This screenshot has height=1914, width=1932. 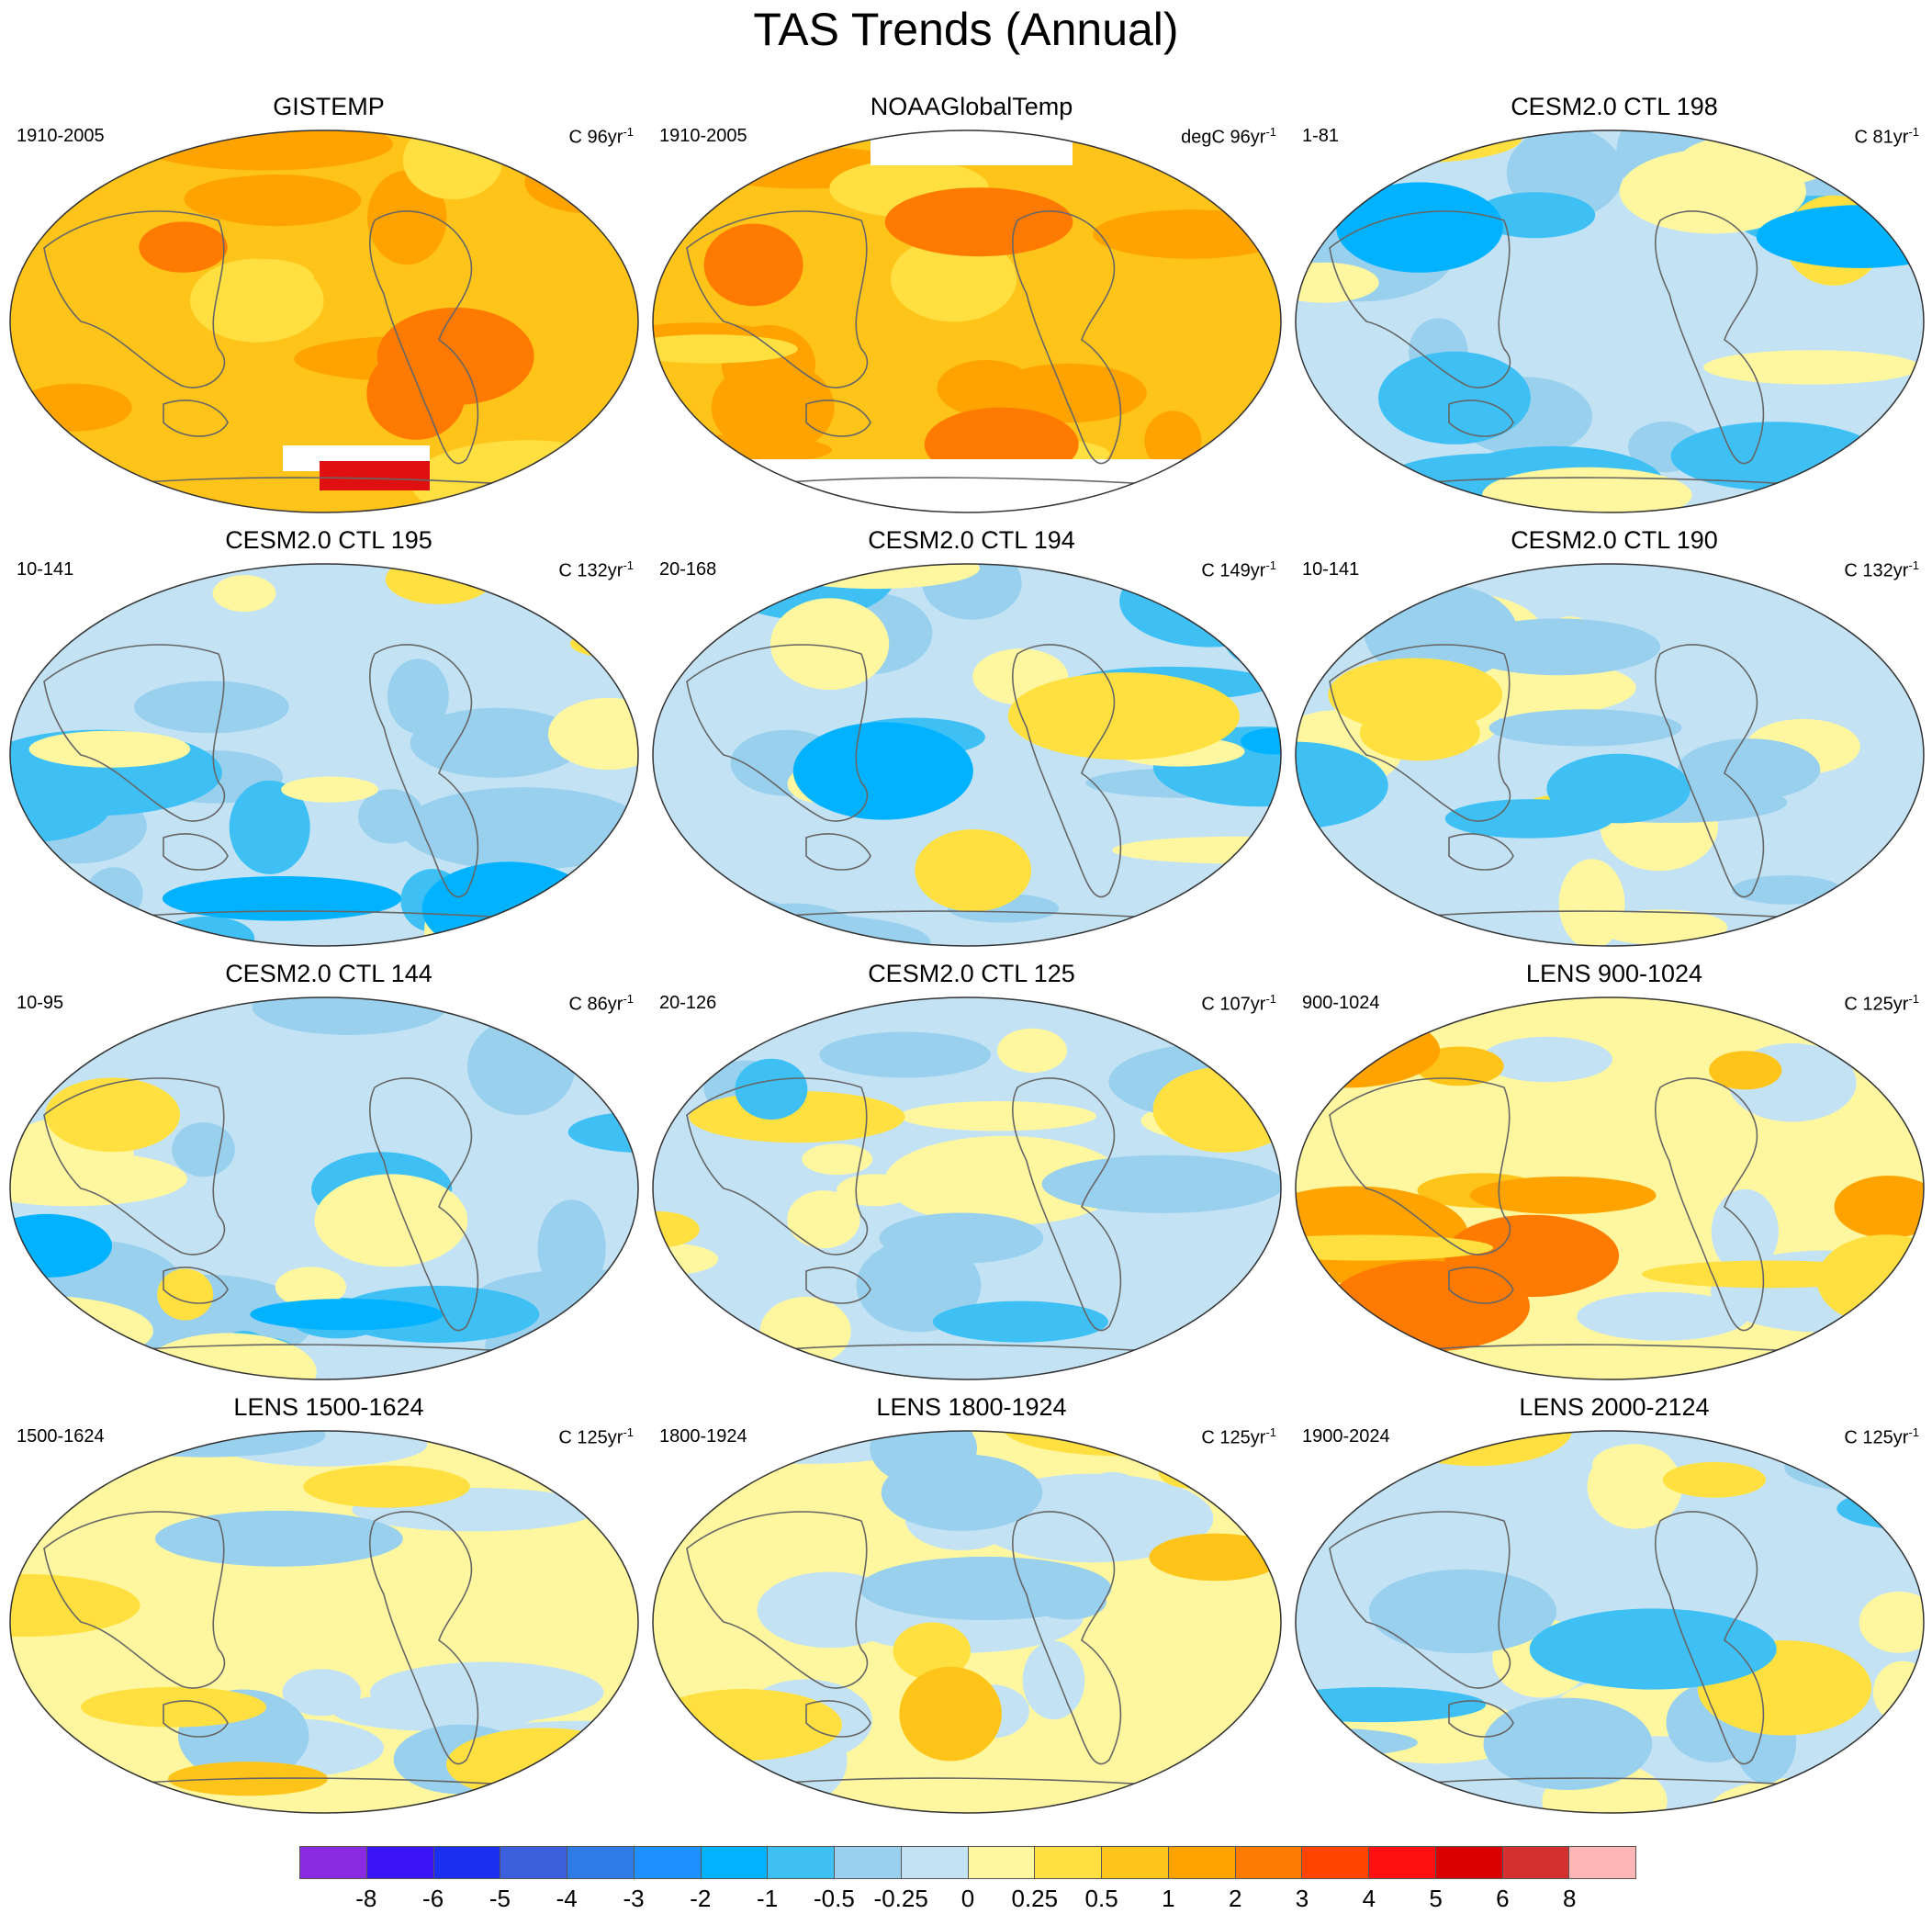 I want to click on map-panel: CESM2.0 CTL 144 10-95 C 86yr-1, so click(x=328, y=1174).